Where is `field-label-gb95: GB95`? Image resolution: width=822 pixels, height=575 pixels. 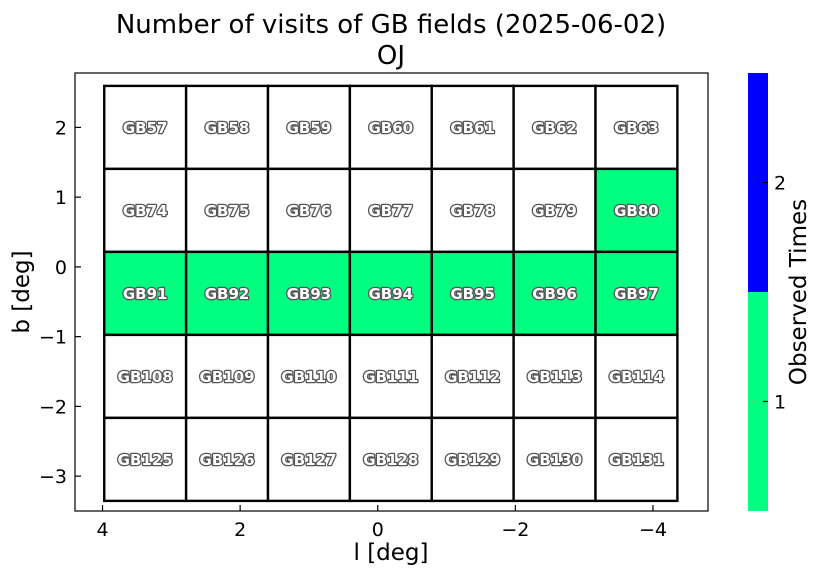
field-label-gb95: GB95 is located at coordinates (472, 294).